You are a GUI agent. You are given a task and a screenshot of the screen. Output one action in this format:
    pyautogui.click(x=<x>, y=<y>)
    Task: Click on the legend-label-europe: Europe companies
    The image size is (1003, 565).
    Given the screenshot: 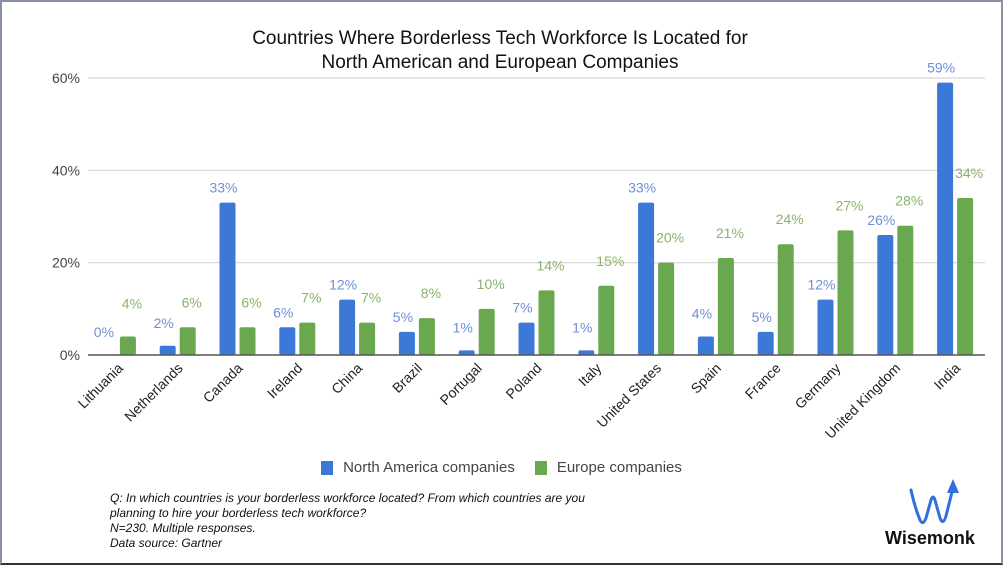 What is the action you would take?
    pyautogui.click(x=619, y=467)
    